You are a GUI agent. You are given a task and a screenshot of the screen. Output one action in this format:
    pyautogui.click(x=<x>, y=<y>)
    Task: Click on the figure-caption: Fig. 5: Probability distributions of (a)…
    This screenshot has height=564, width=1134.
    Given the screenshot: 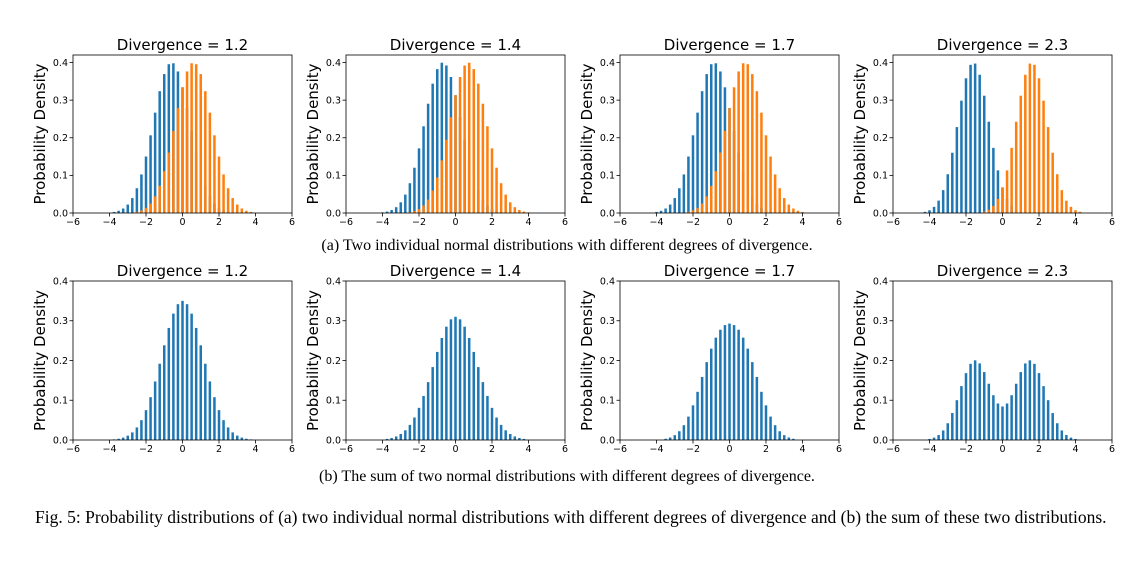 What is the action you would take?
    pyautogui.click(x=571, y=517)
    